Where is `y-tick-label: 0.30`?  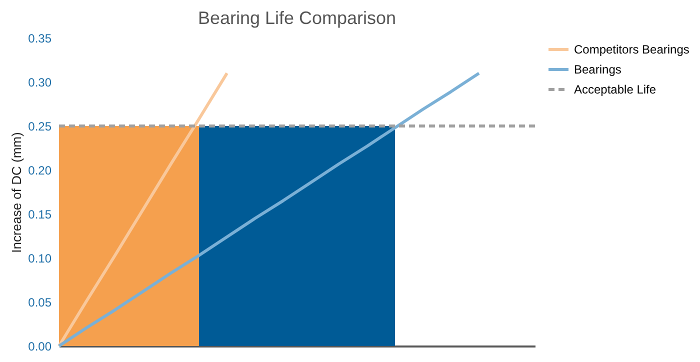 y-tick-label: 0.30 is located at coordinates (40, 83).